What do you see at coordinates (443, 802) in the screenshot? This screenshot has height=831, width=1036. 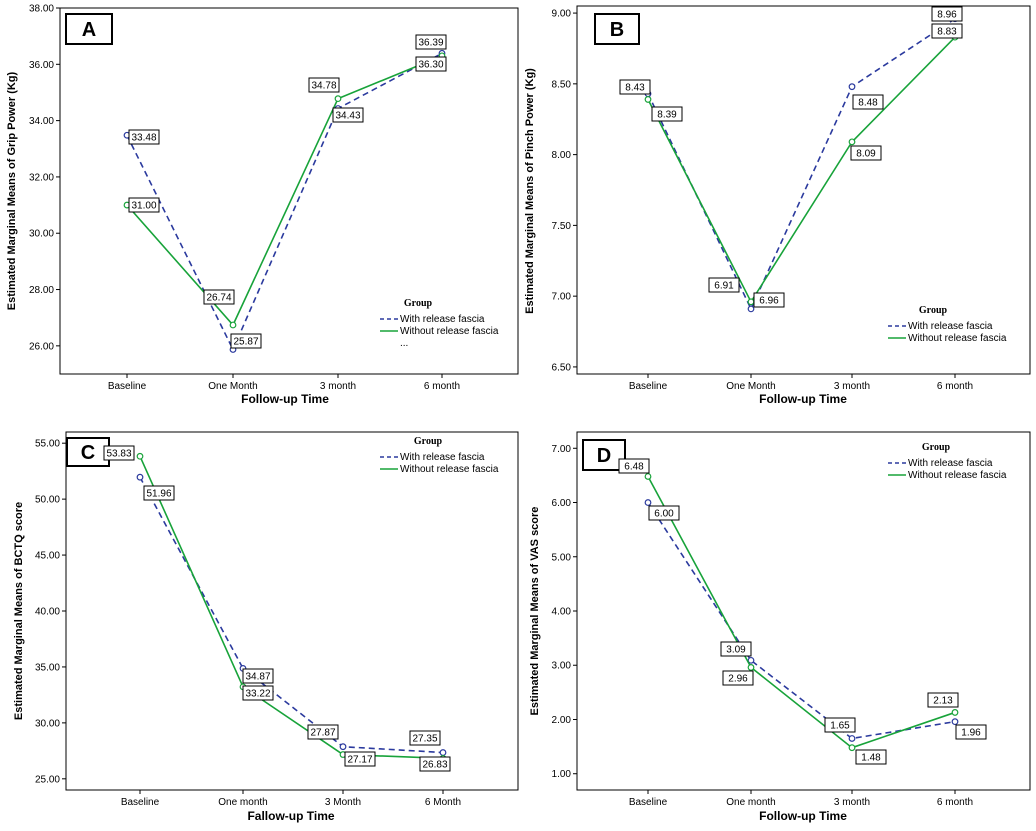 I see `x-tick-label: 6 Month` at bounding box center [443, 802].